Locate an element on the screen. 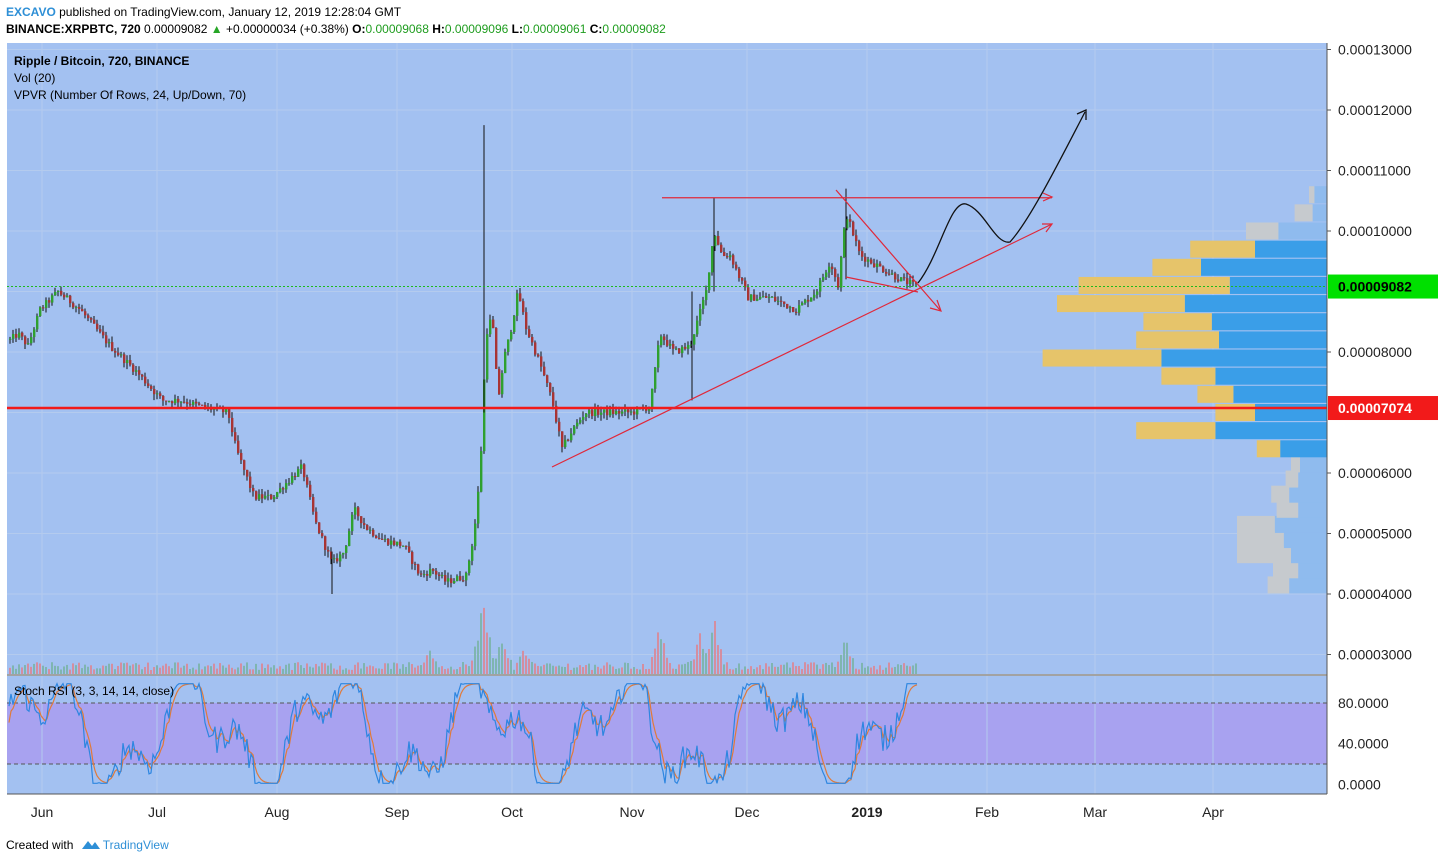  stoch-tick-label: 40.0000 is located at coordinates (1363, 744).